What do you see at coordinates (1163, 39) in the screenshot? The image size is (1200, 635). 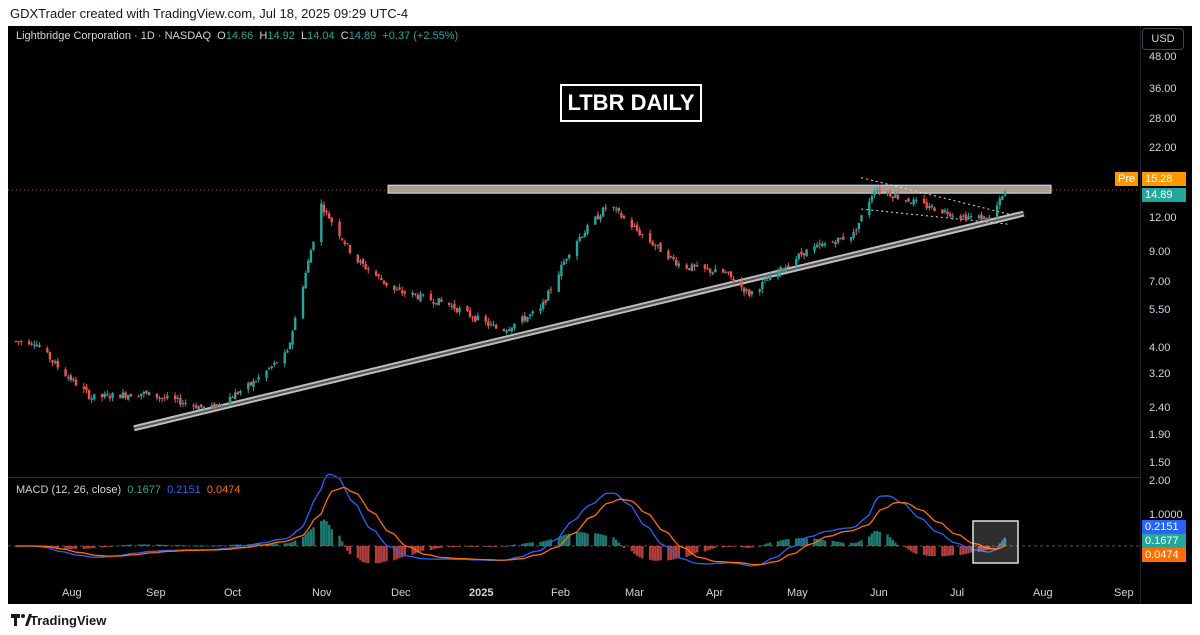 I see `currency-button: USD` at bounding box center [1163, 39].